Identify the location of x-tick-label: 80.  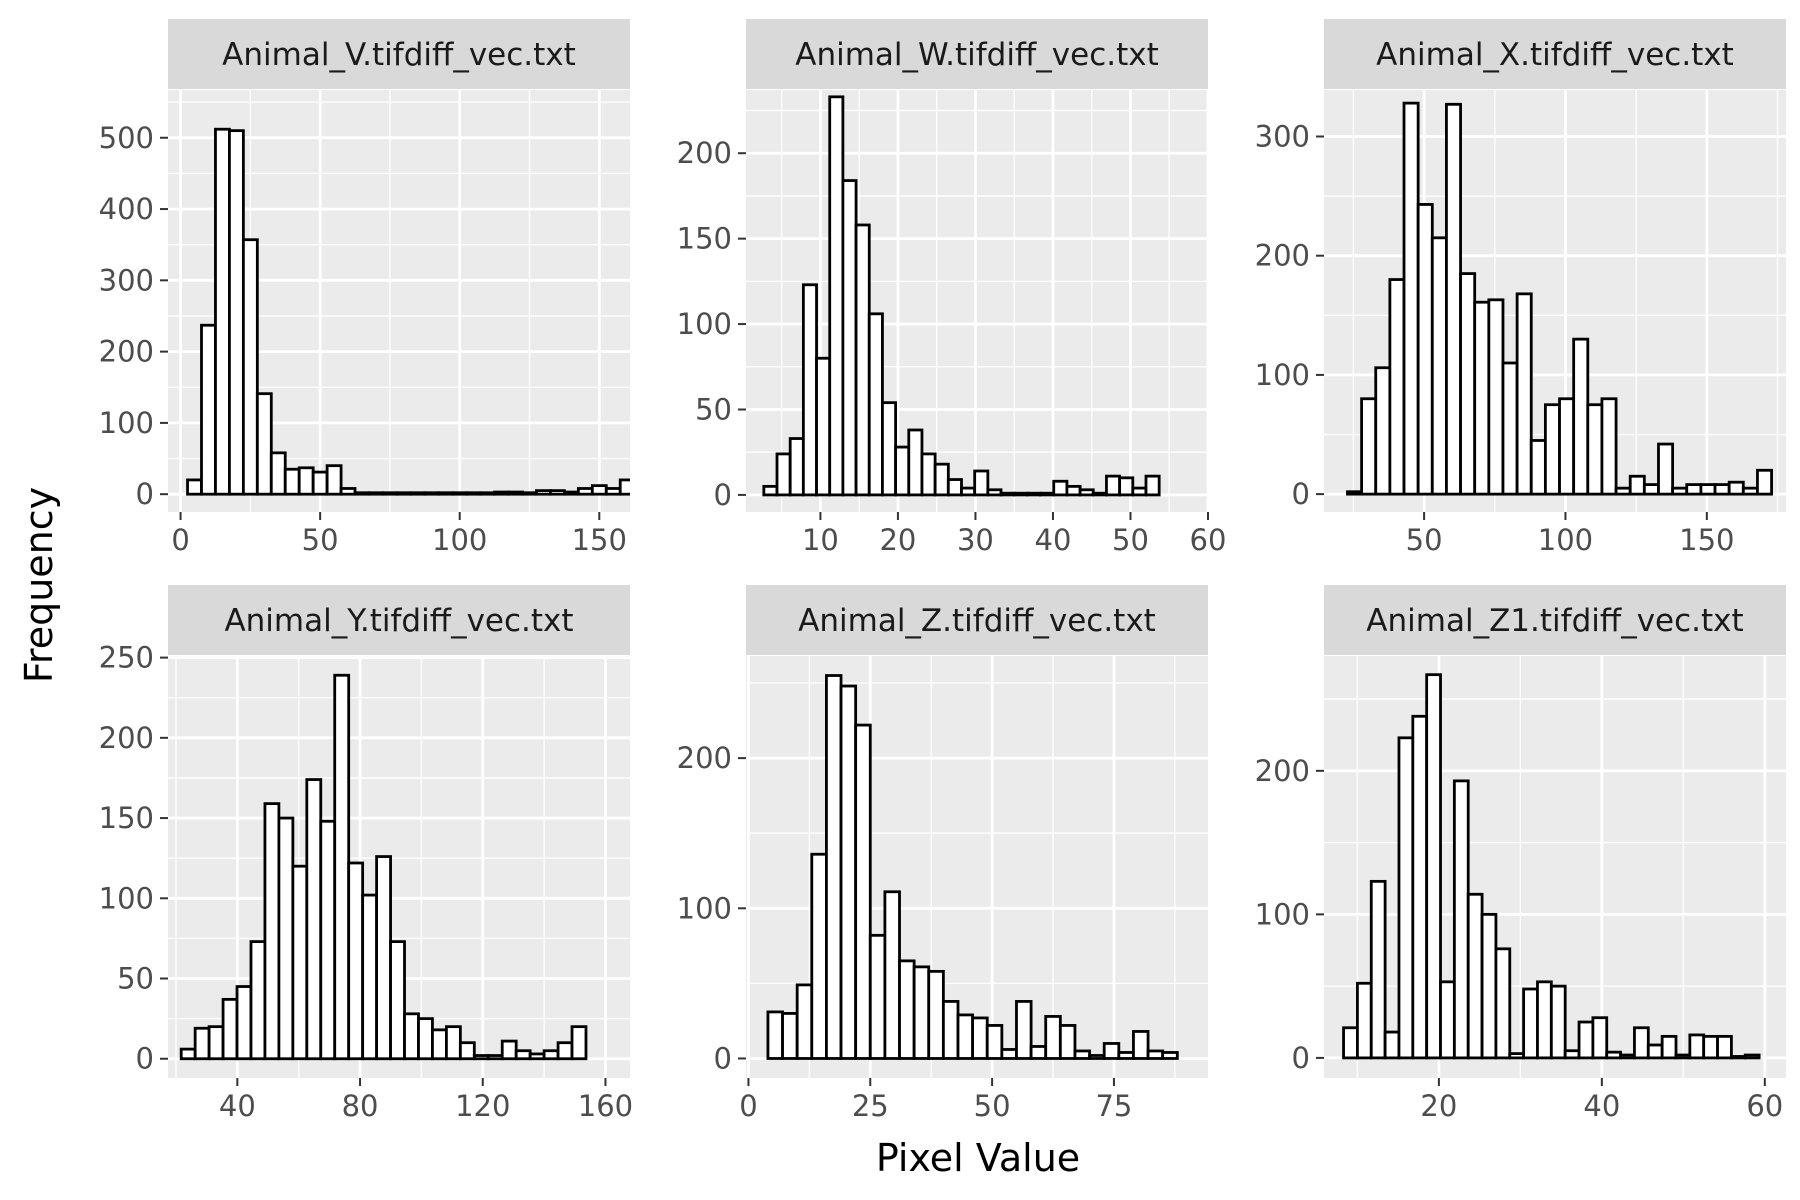
(360, 1106).